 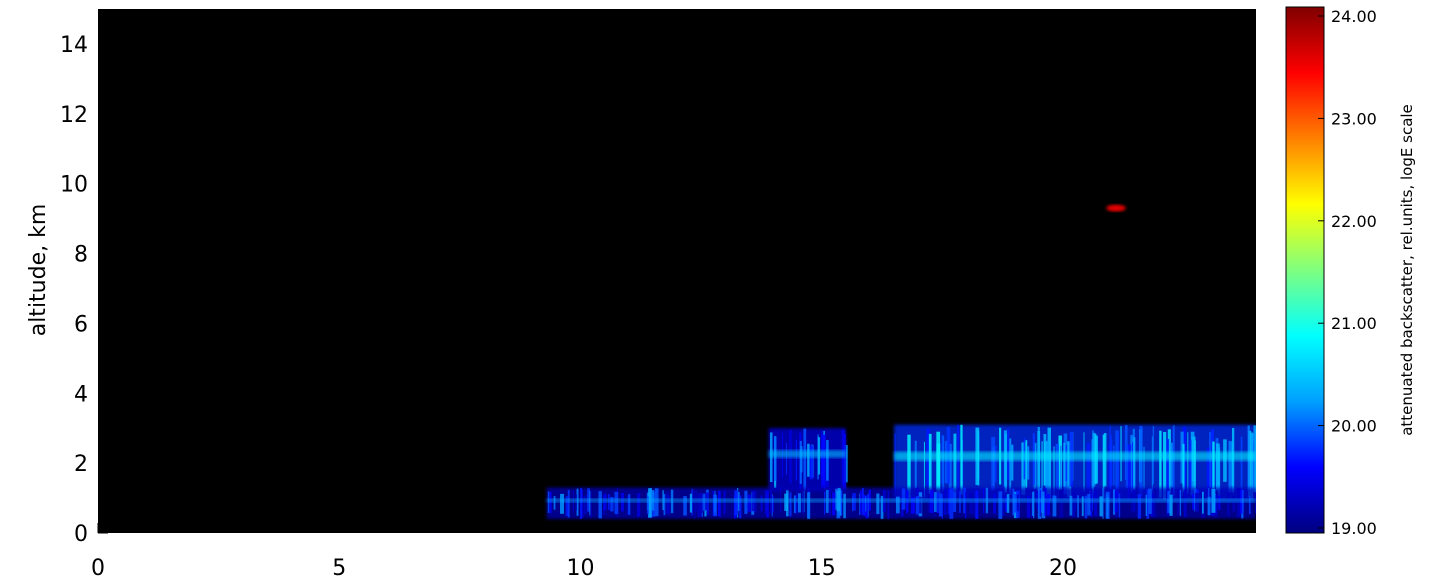 I want to click on x-tick-label: 10, so click(x=581, y=568).